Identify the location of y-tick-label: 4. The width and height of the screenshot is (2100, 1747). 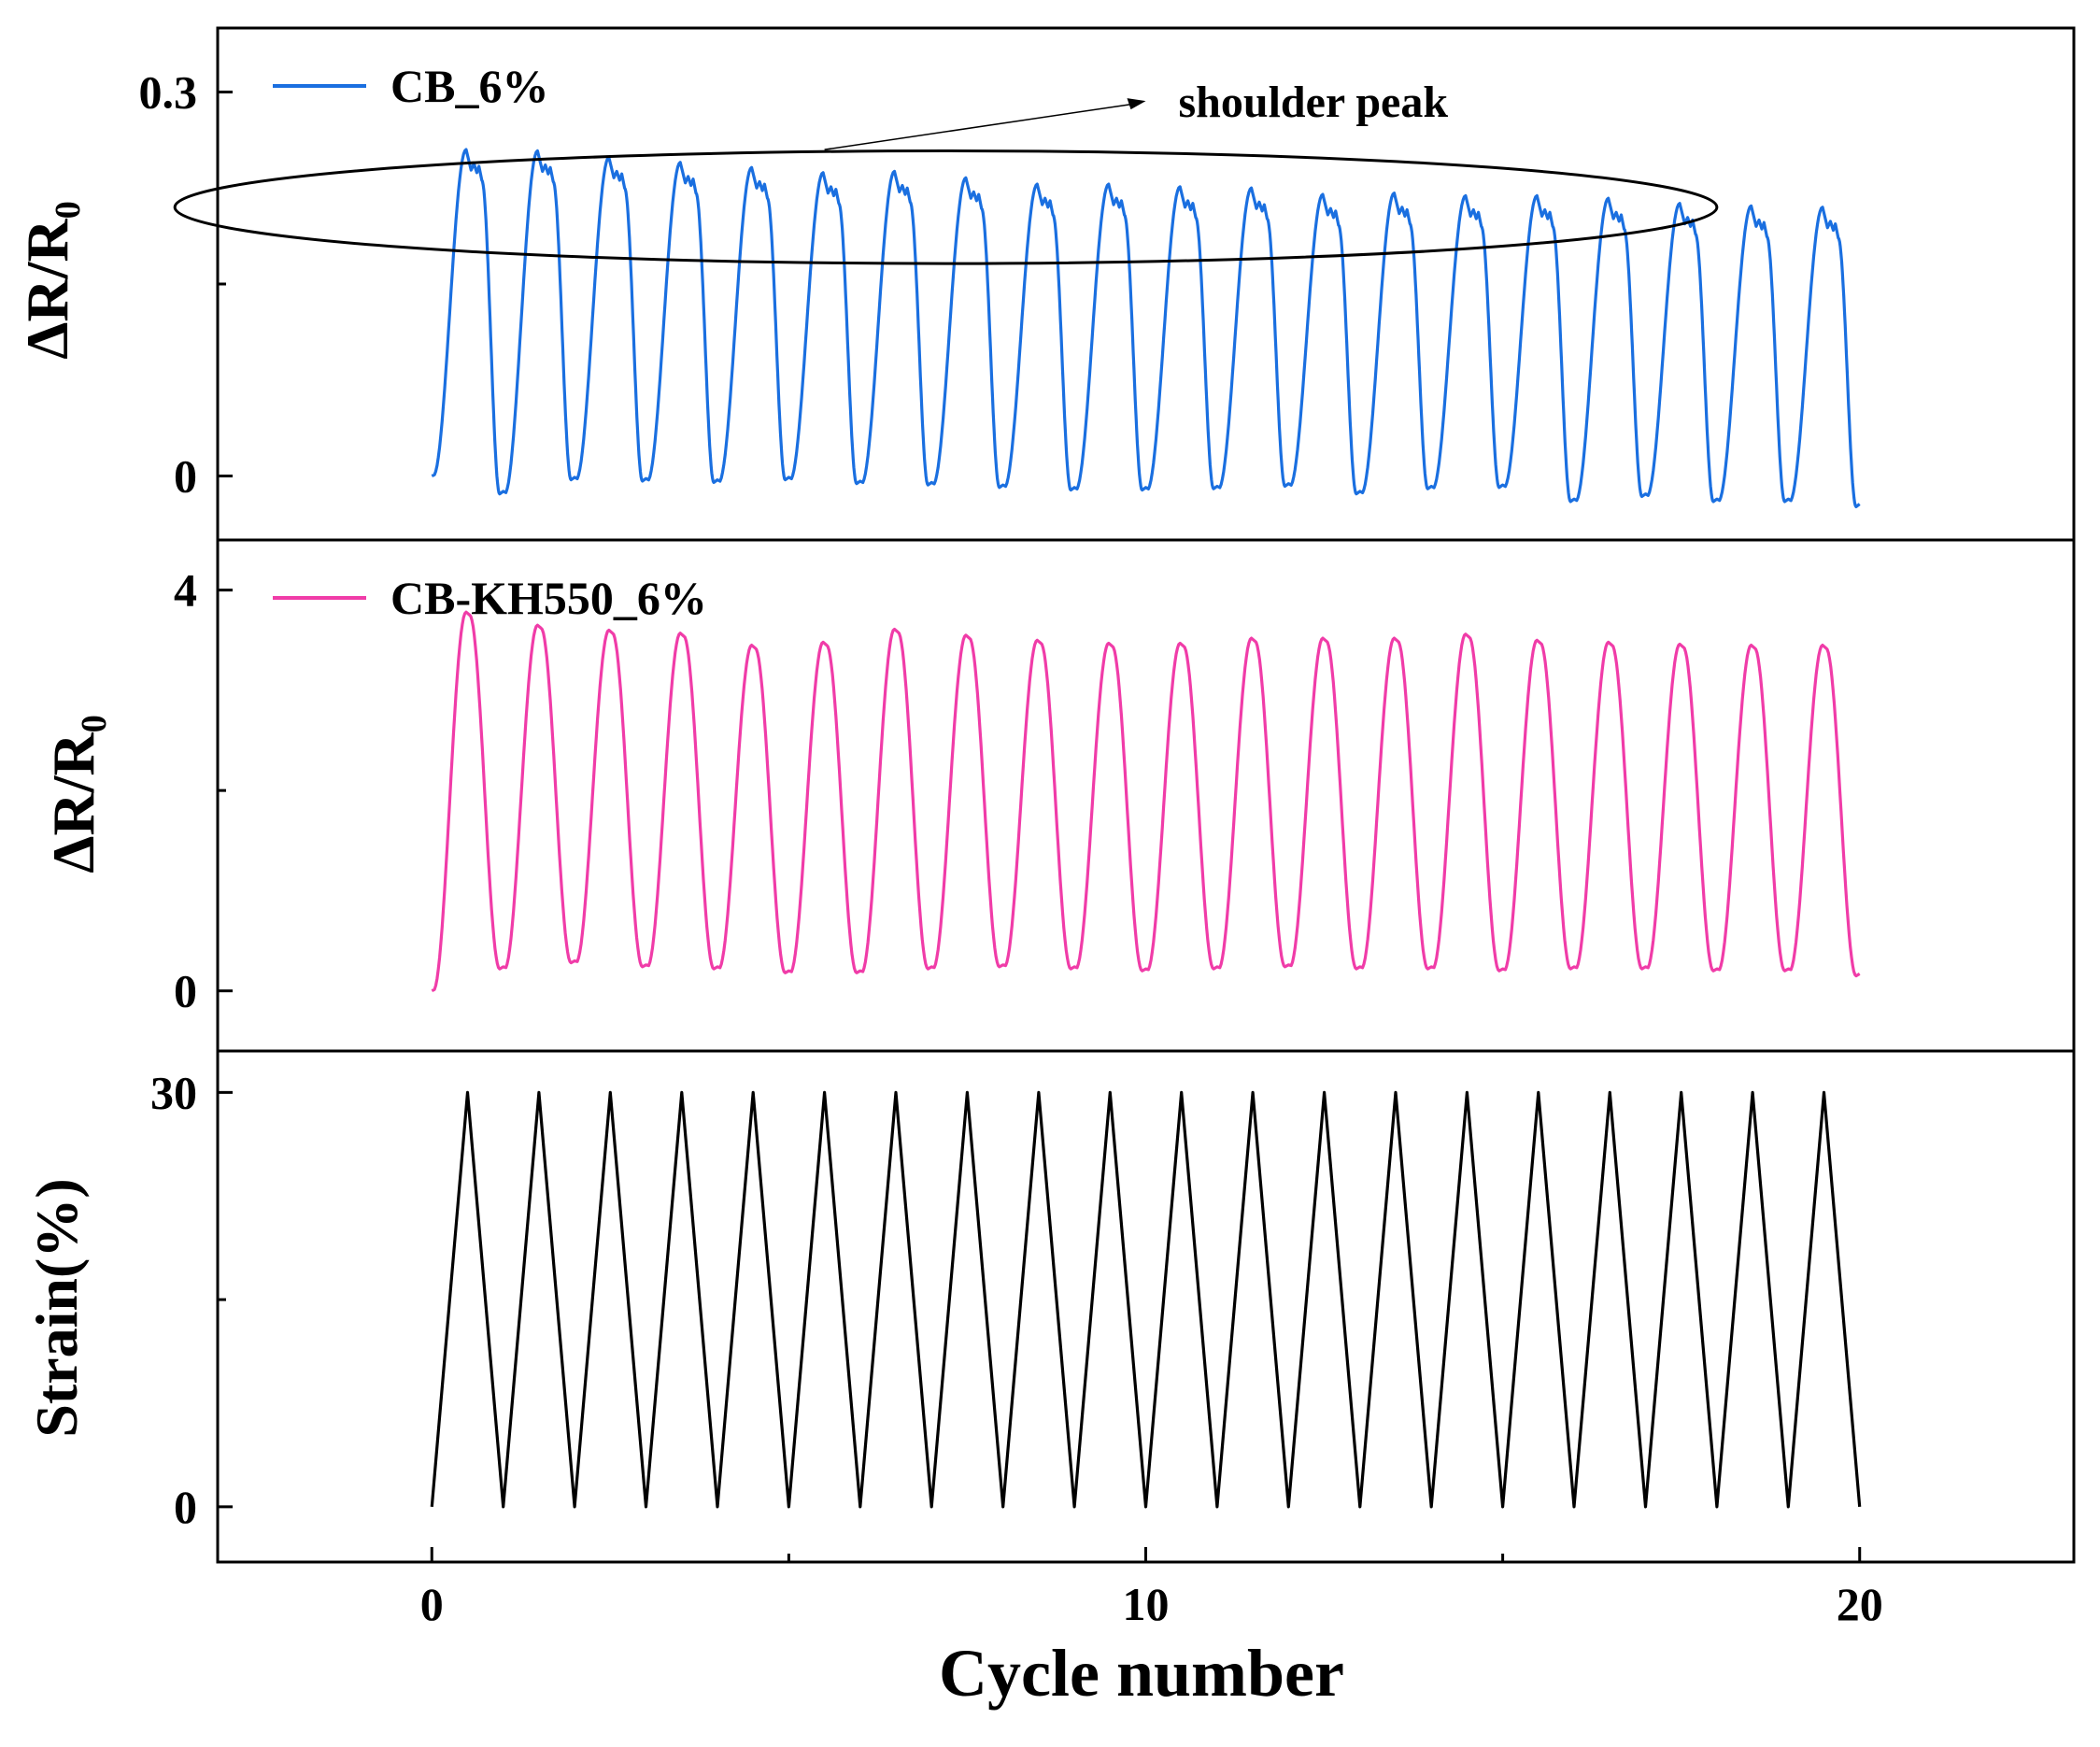
(186, 590).